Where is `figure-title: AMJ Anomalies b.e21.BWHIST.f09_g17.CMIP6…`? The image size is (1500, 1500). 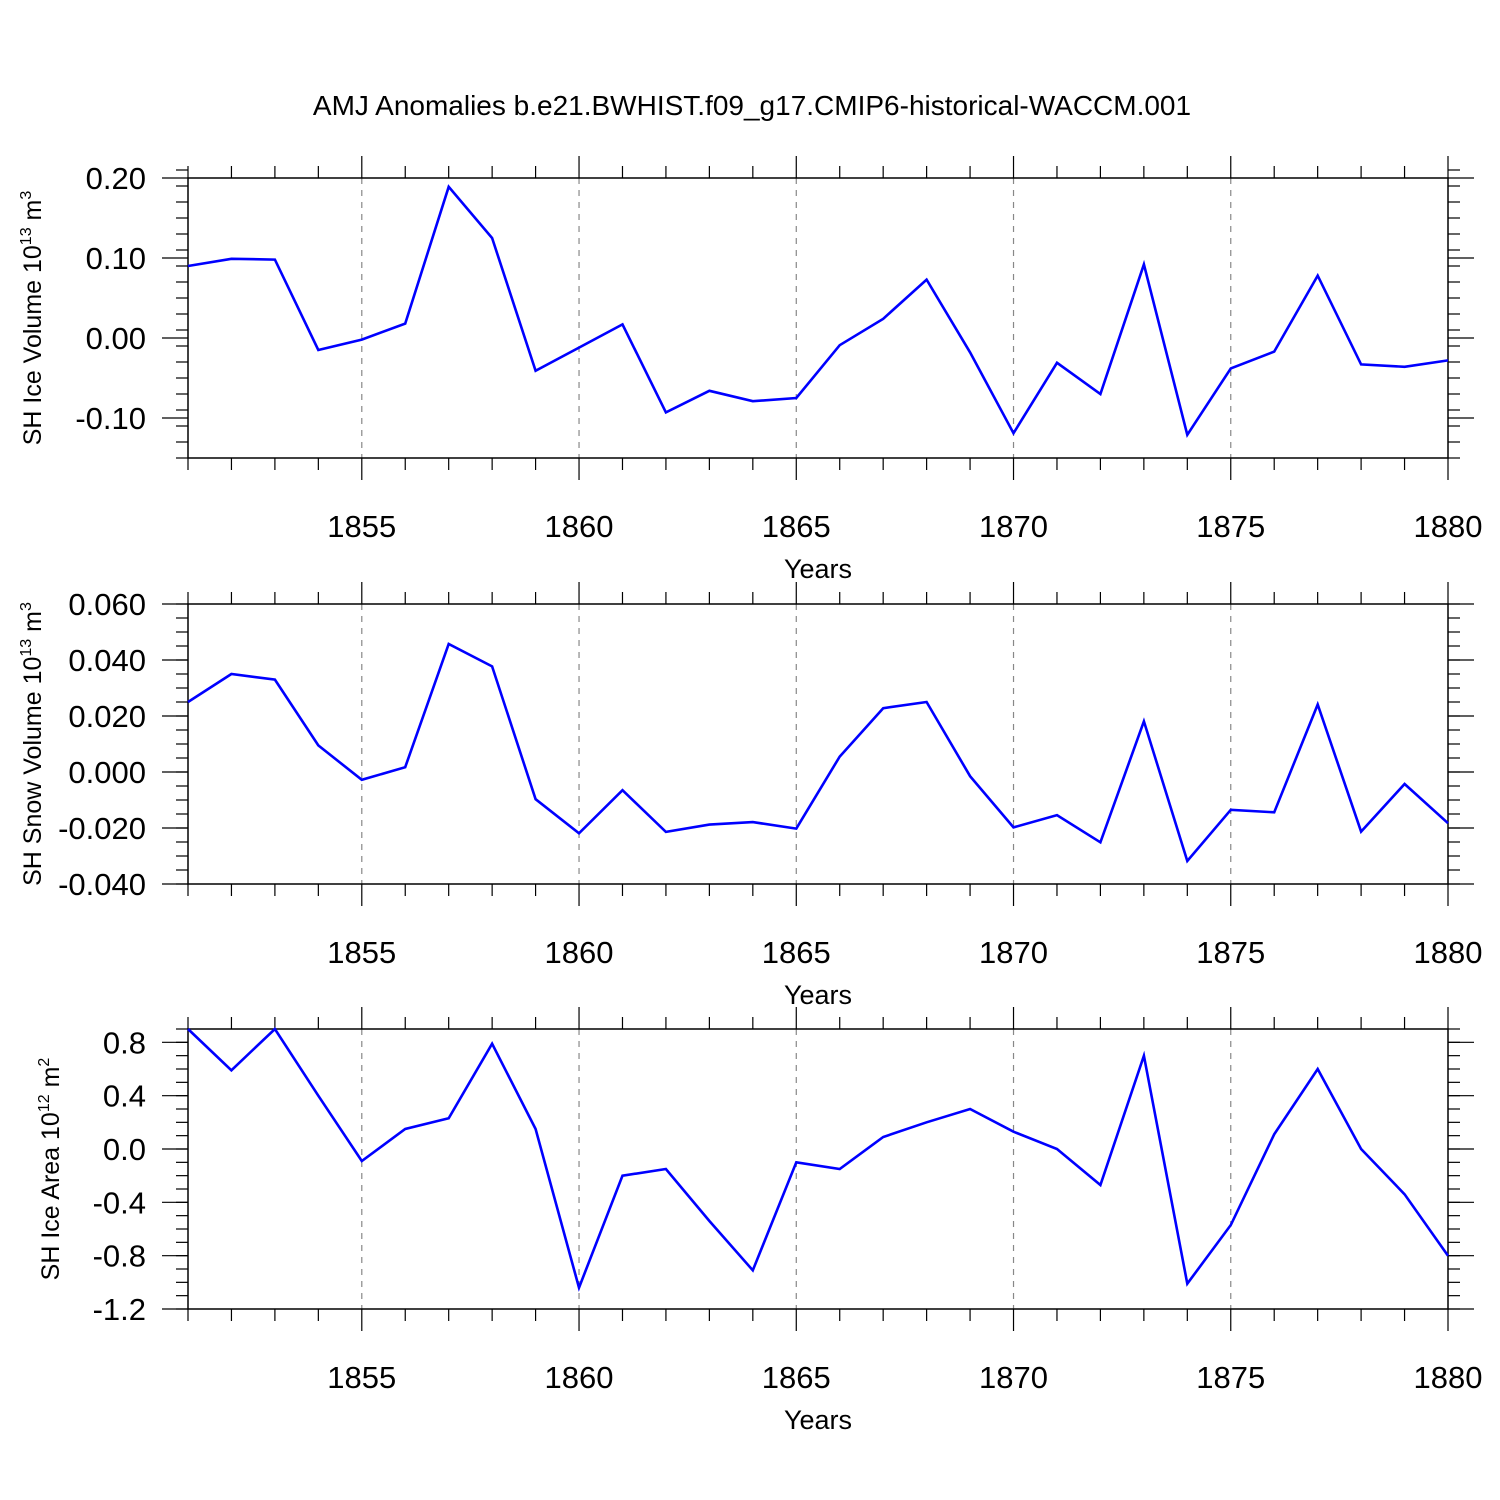 figure-title: AMJ Anomalies b.e21.BWHIST.f09_g17.CMIP6… is located at coordinates (752, 105).